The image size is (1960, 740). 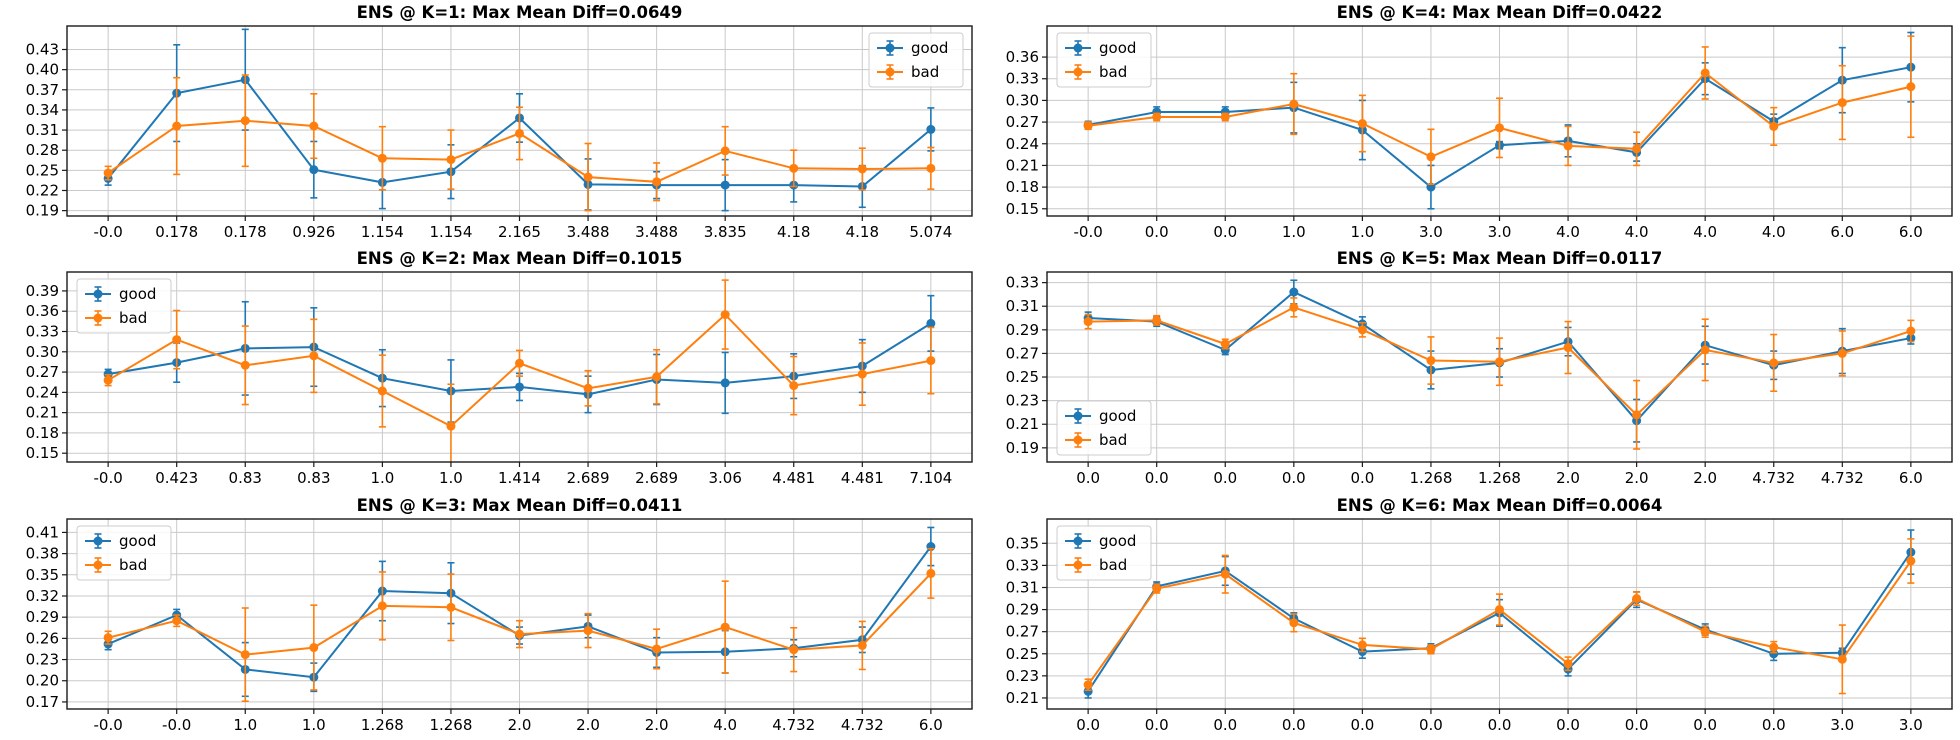 I want to click on y-tick-label: 0.43, so click(x=42, y=49).